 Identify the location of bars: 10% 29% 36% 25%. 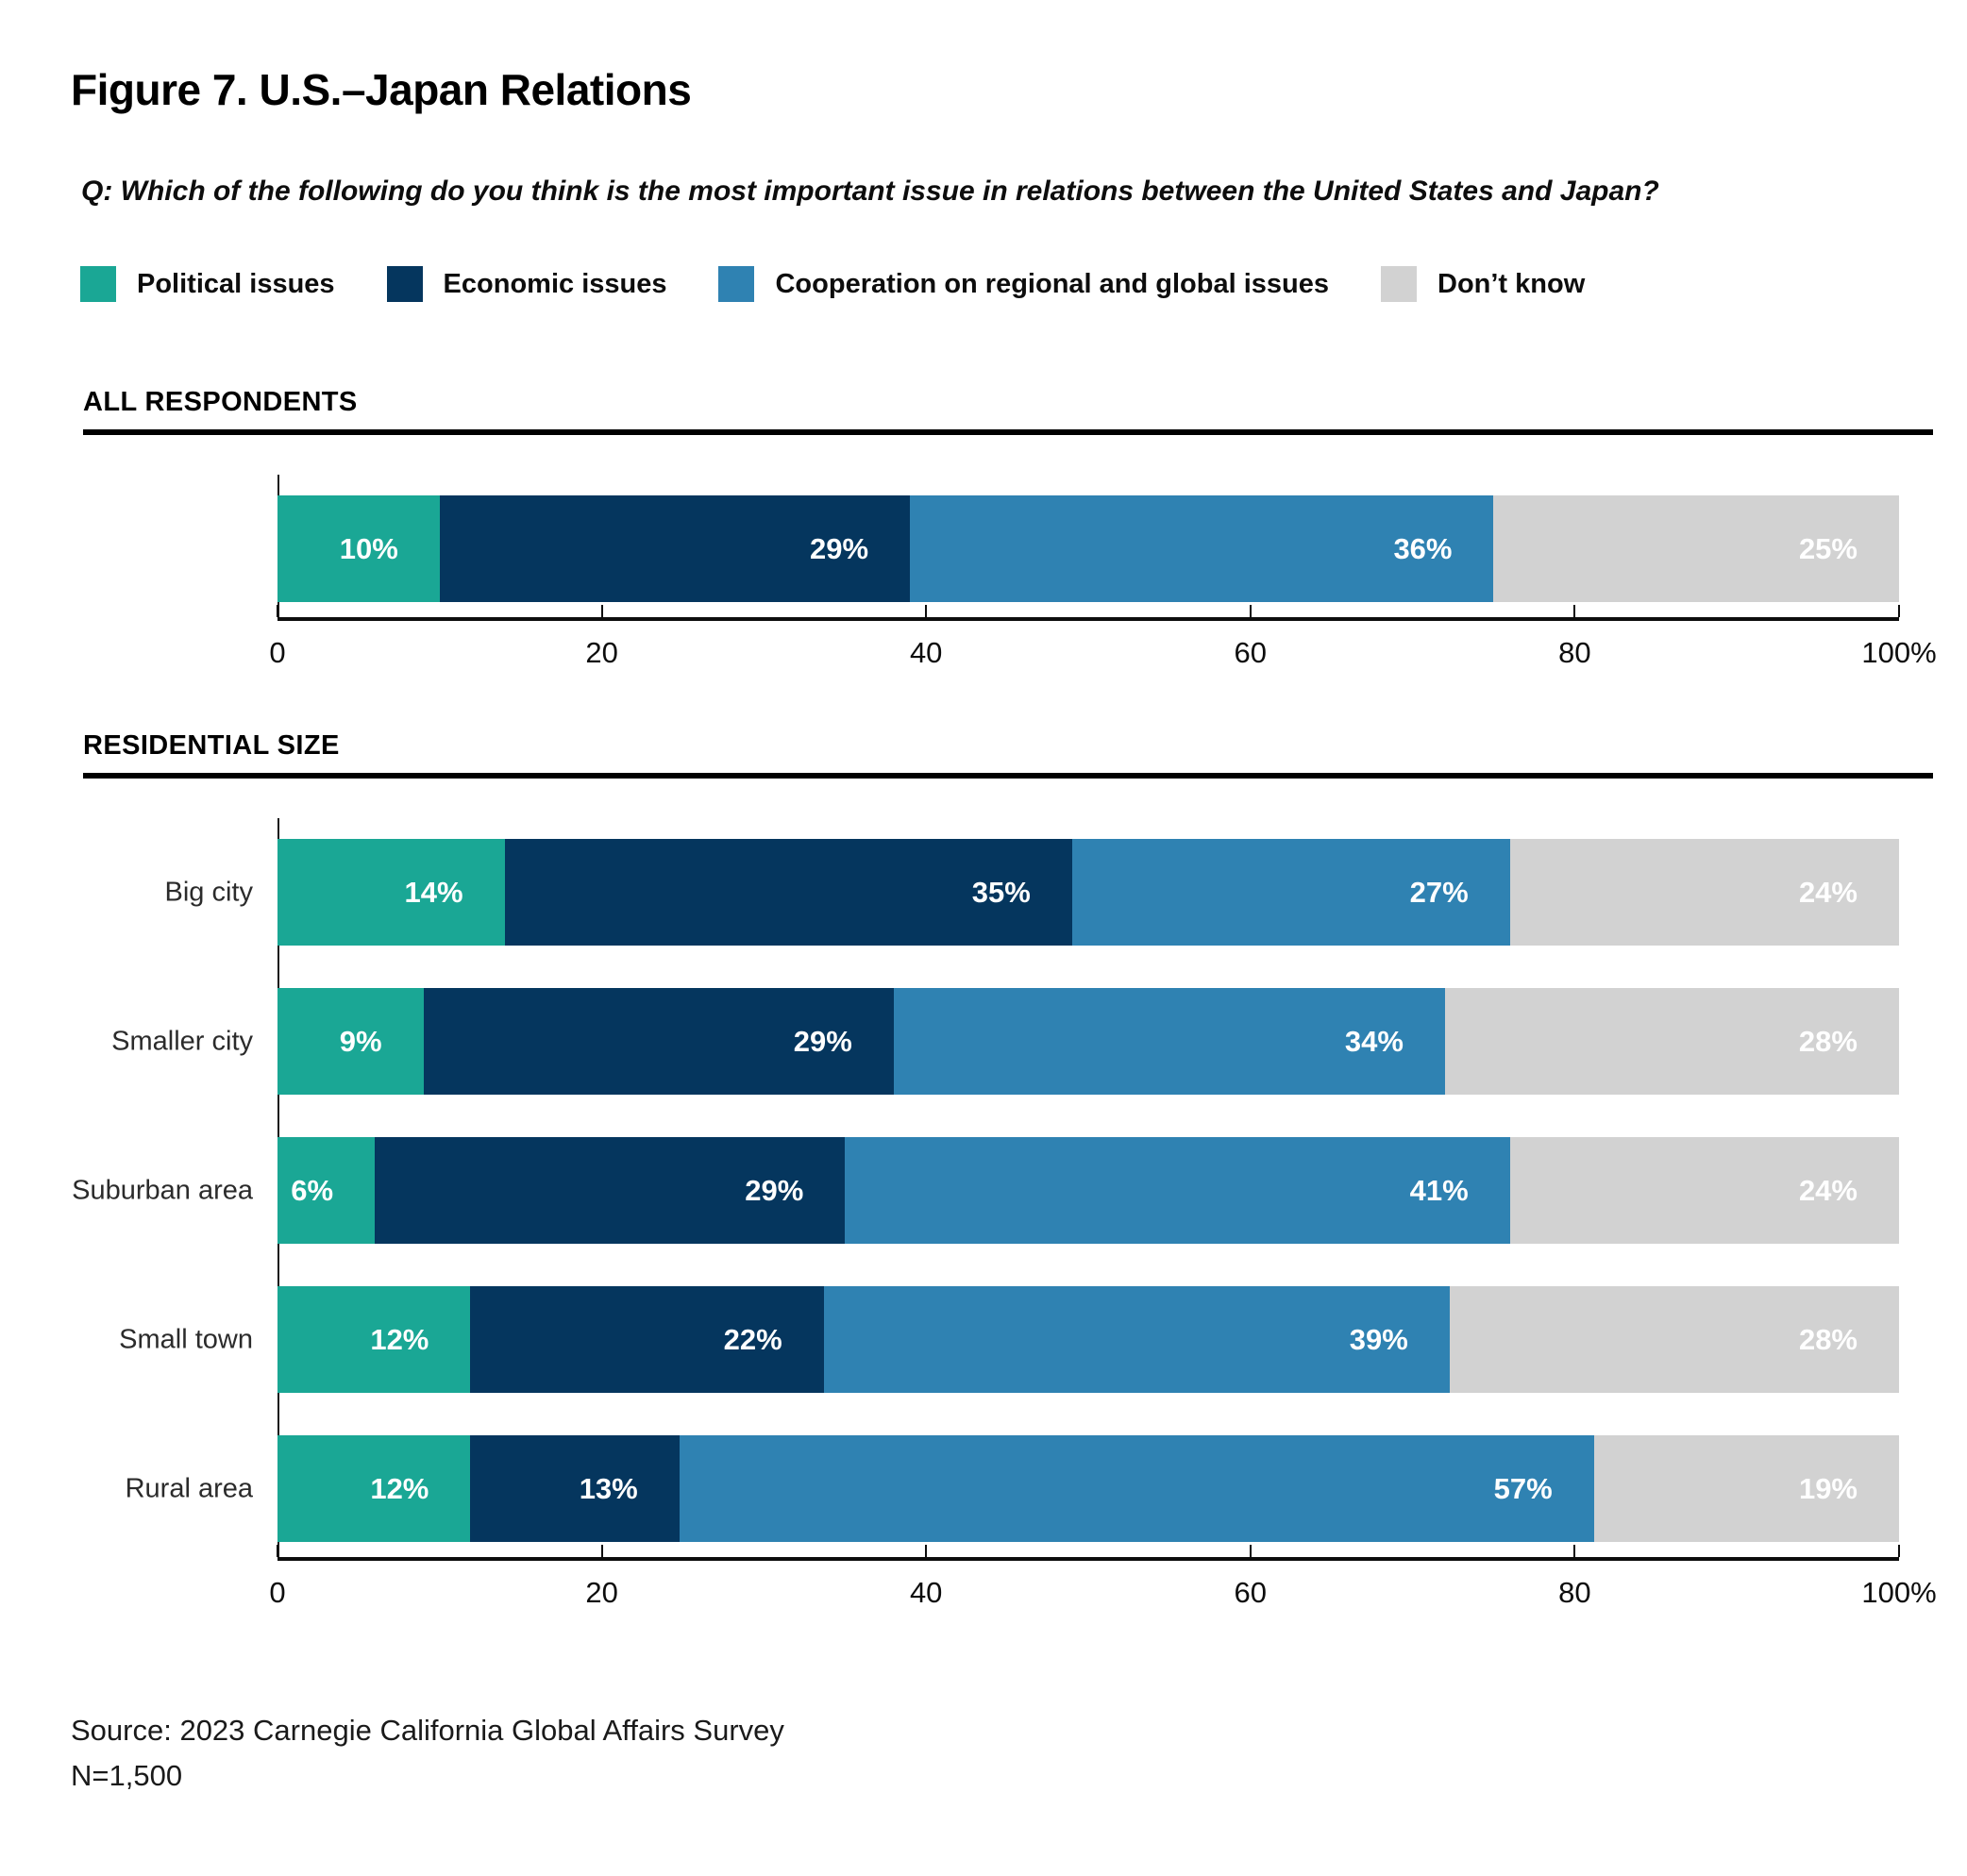
(1088, 548).